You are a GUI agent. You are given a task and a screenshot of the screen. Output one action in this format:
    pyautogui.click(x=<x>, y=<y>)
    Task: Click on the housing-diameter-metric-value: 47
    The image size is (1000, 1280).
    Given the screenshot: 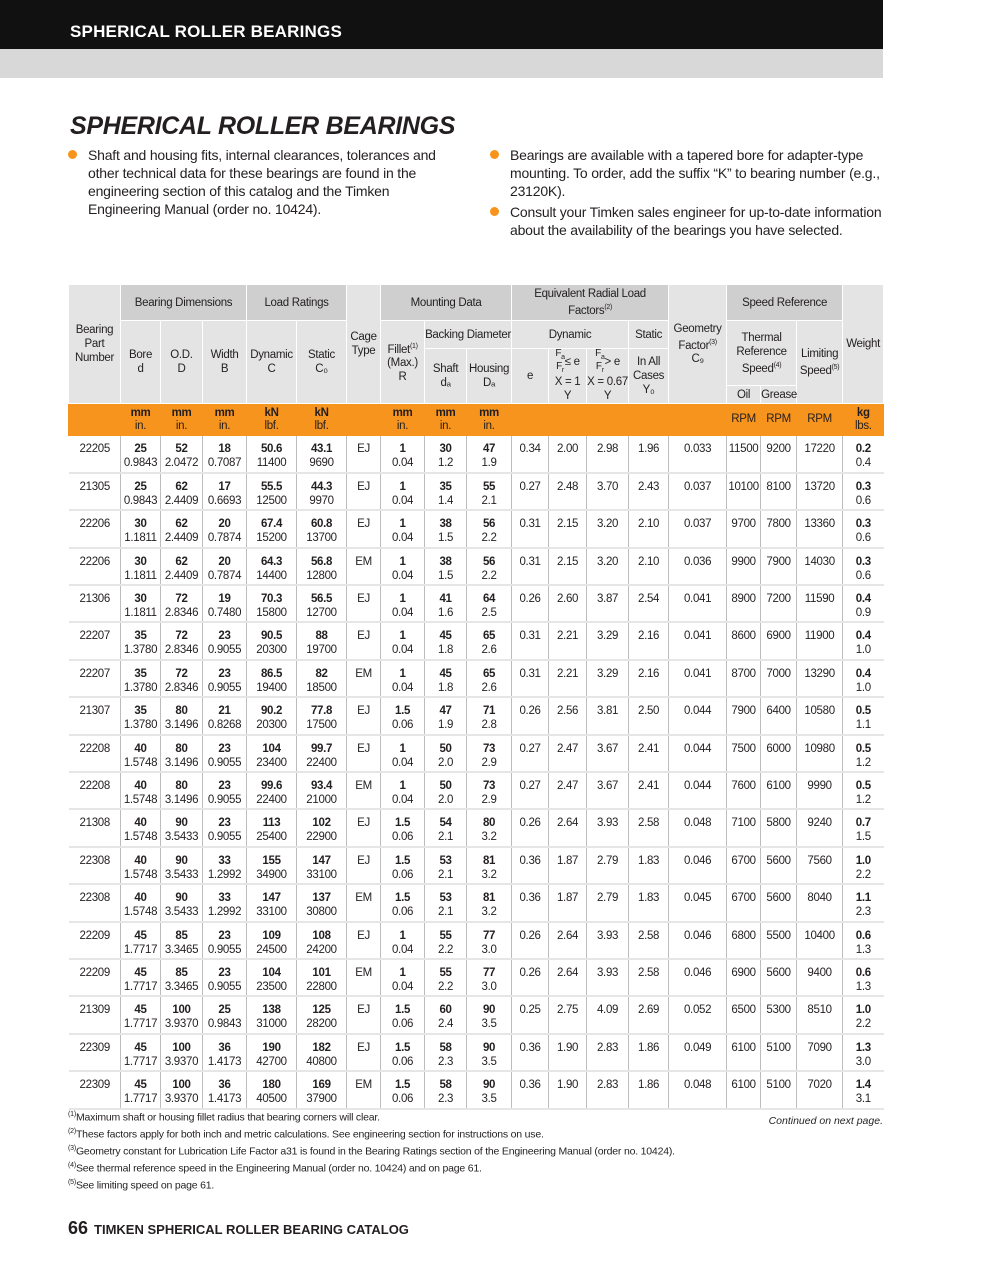 What is the action you would take?
    pyautogui.click(x=489, y=448)
    